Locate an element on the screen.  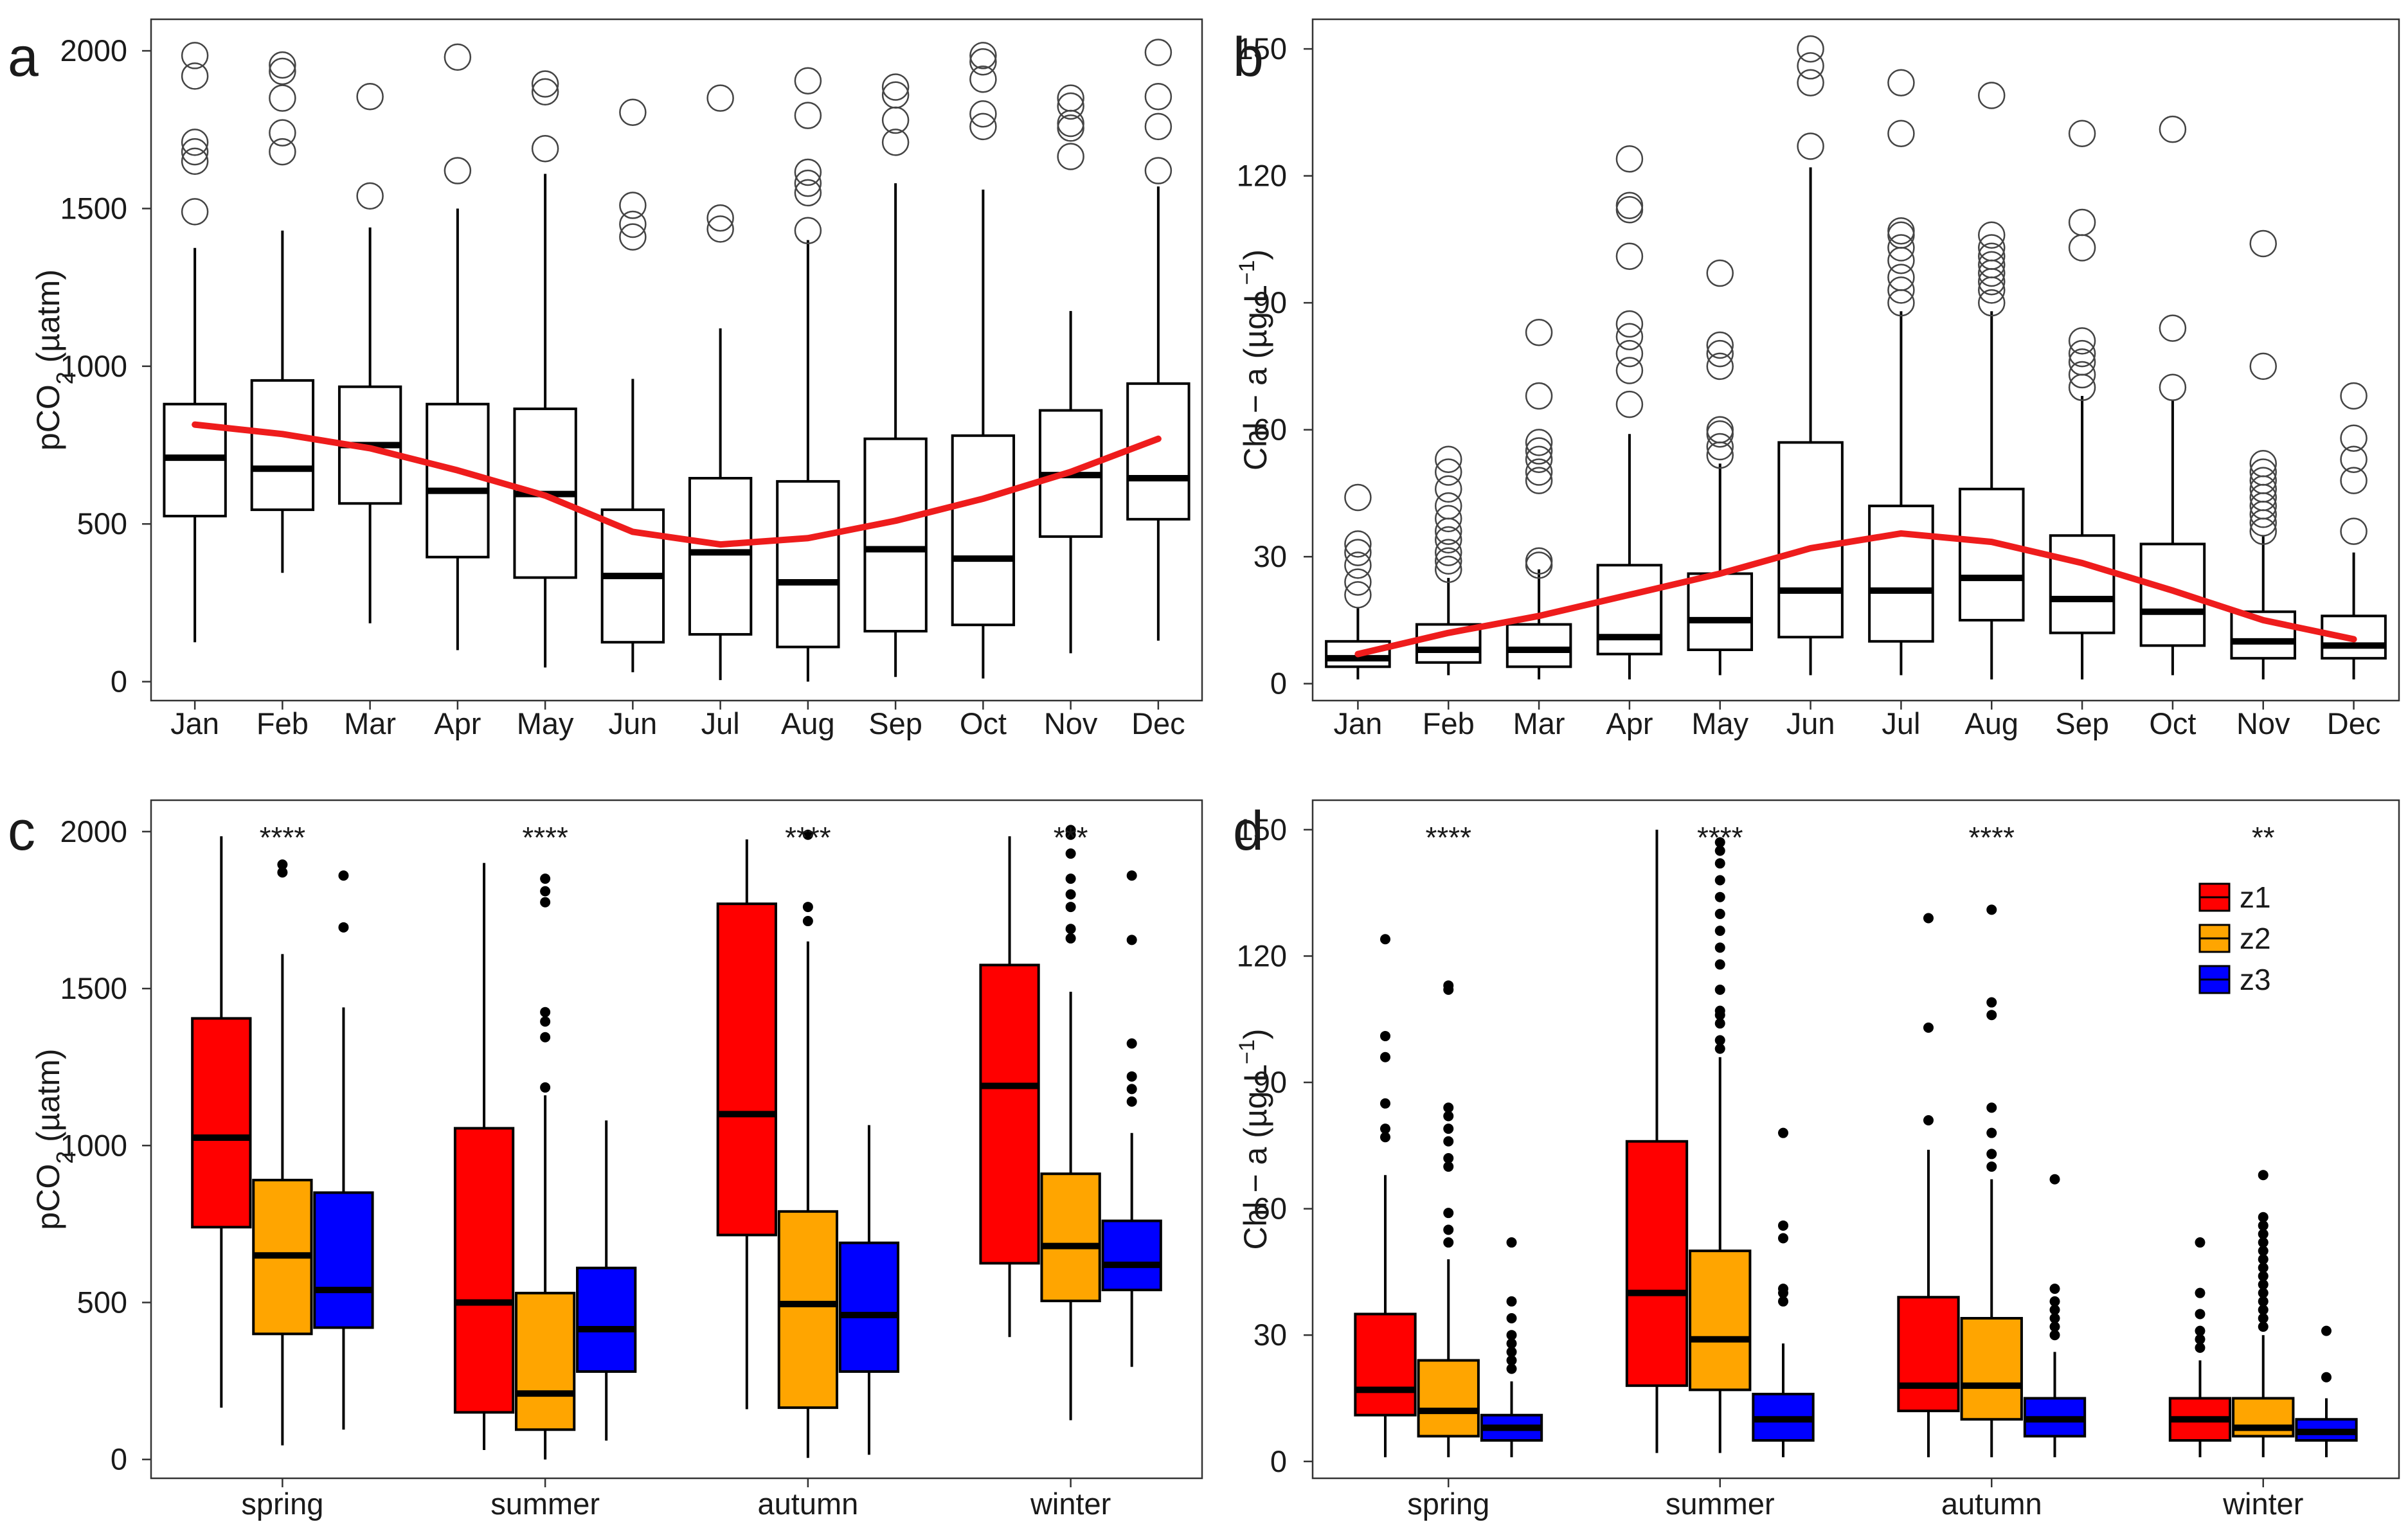
x-tick-label: autumn is located at coordinates (1991, 1504).